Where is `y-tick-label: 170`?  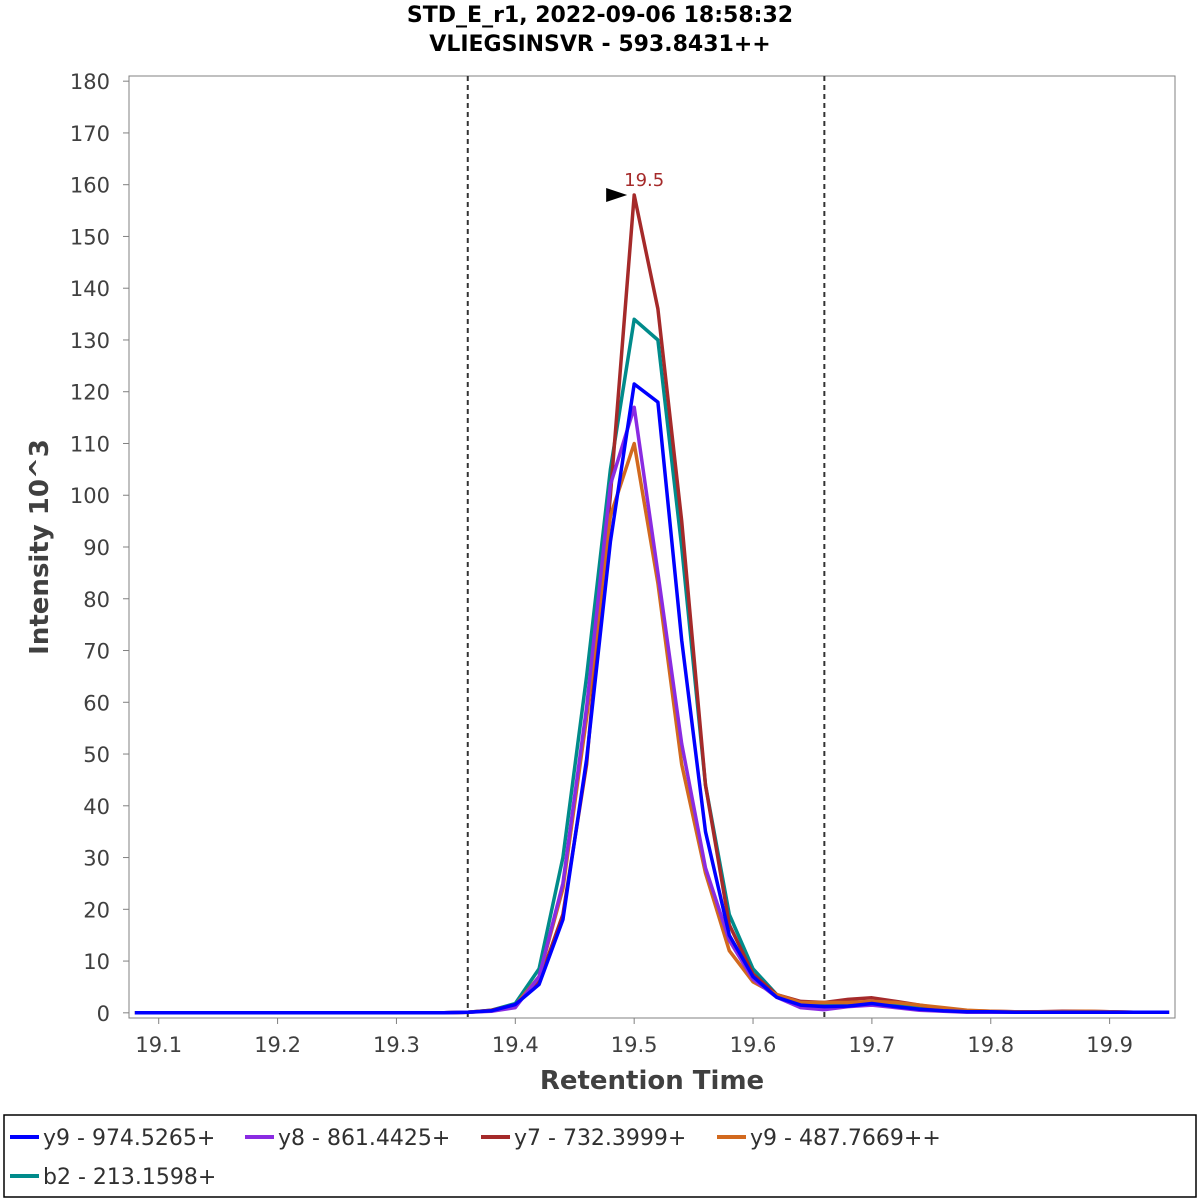
y-tick-label: 170 is located at coordinates (90, 134).